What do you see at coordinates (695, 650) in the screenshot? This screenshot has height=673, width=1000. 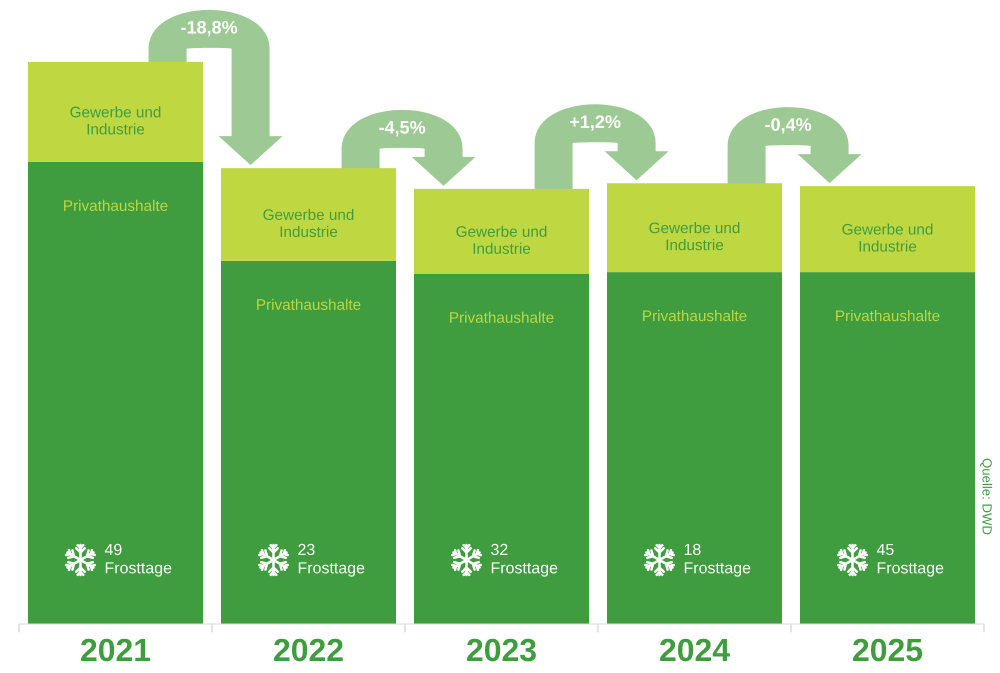 I see `x-tick-label: 2024` at bounding box center [695, 650].